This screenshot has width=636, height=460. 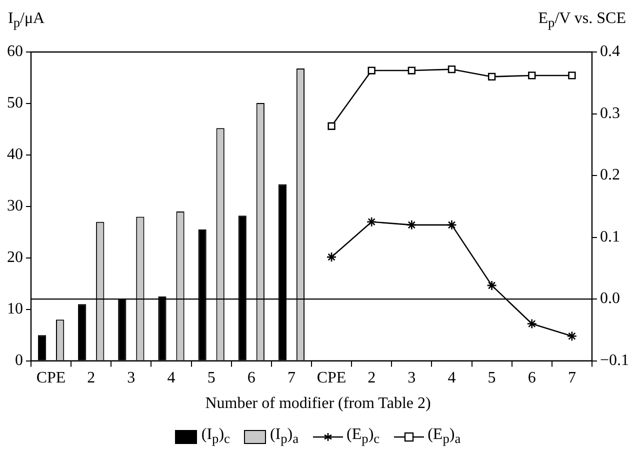 What do you see at coordinates (215, 437) in the screenshot?
I see `legend-label: (I$_{p}$)$_{c}$` at bounding box center [215, 437].